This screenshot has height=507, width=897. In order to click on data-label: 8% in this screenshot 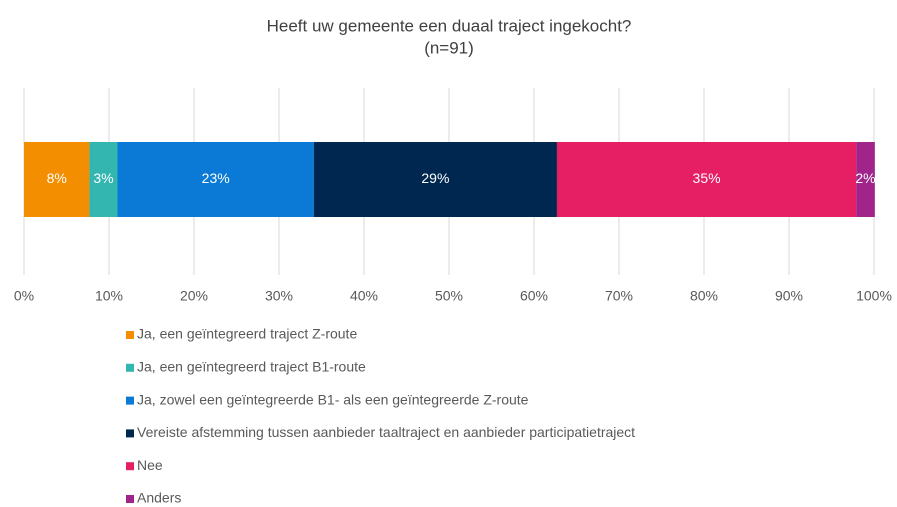, I will do `click(57, 178)`.